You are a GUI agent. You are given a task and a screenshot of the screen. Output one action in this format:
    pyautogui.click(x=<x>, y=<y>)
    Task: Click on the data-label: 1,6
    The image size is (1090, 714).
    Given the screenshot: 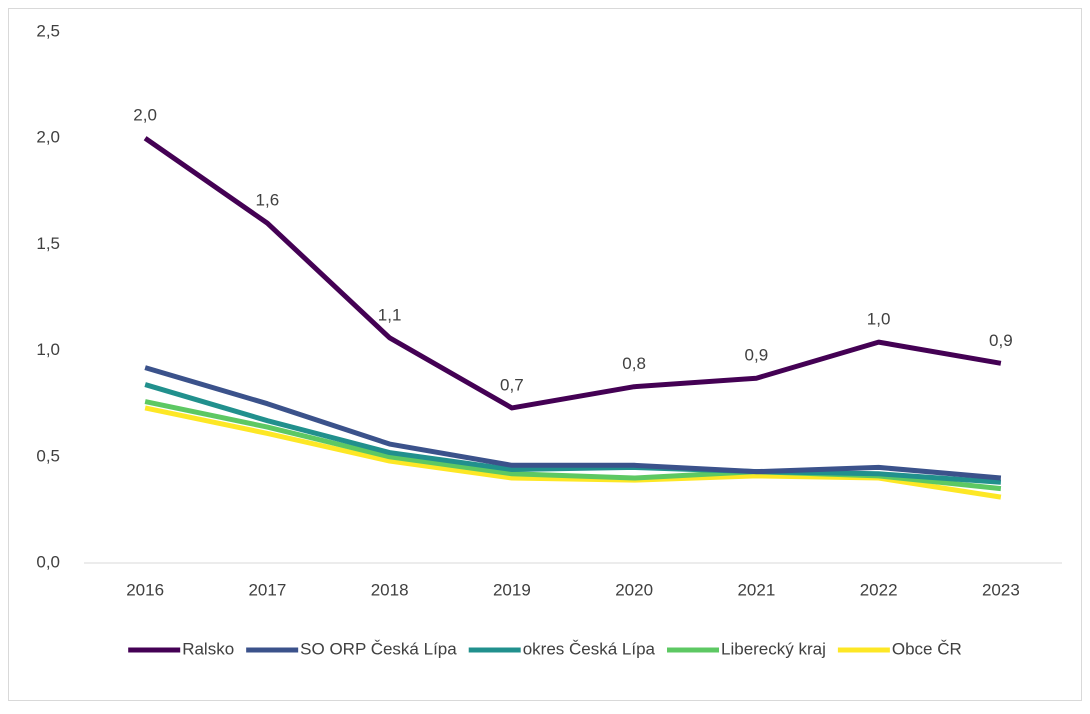 What is the action you would take?
    pyautogui.click(x=268, y=200)
    